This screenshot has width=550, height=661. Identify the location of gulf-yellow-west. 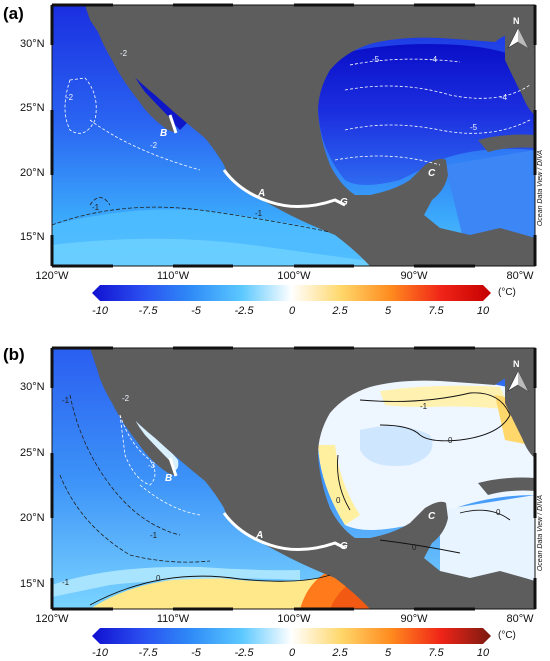
(339, 485).